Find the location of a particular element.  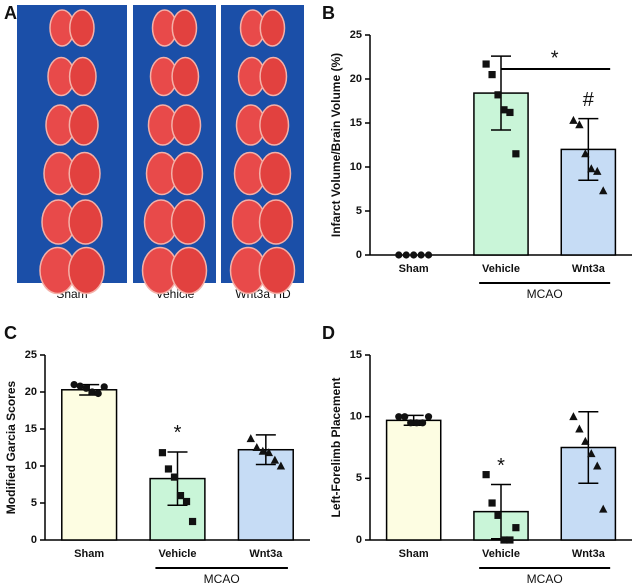

bracket-label: * is located at coordinates (555, 58).